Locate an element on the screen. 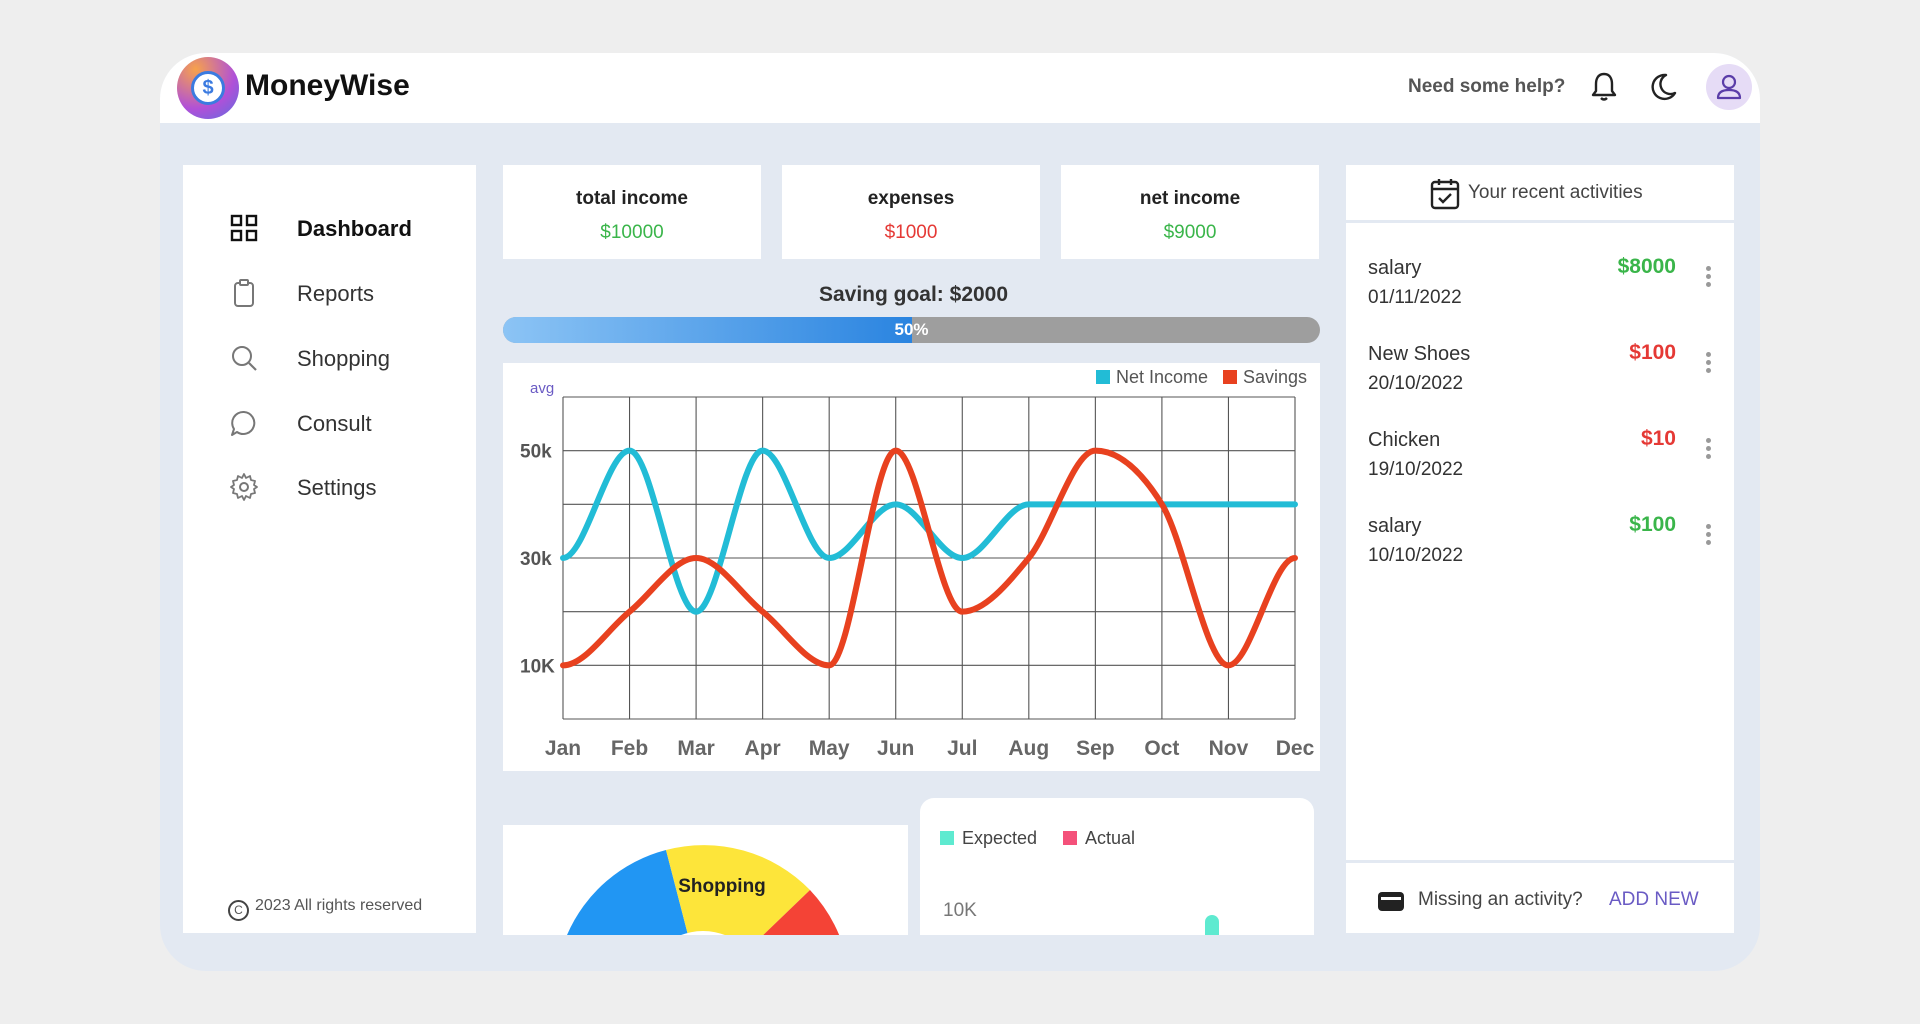  search-icon is located at coordinates (244, 358).